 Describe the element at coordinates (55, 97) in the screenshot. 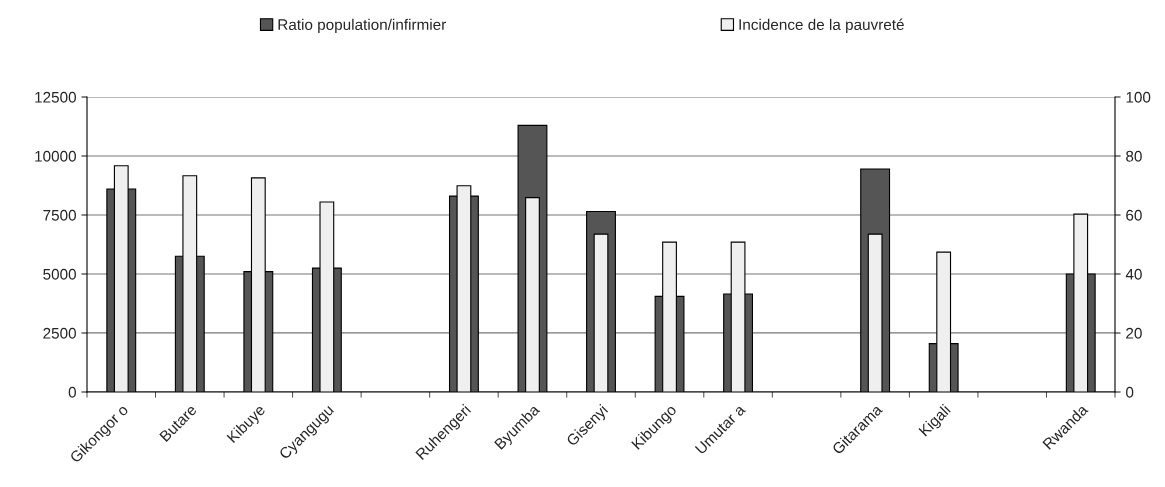

I see `y-tick-label: 12500` at that location.